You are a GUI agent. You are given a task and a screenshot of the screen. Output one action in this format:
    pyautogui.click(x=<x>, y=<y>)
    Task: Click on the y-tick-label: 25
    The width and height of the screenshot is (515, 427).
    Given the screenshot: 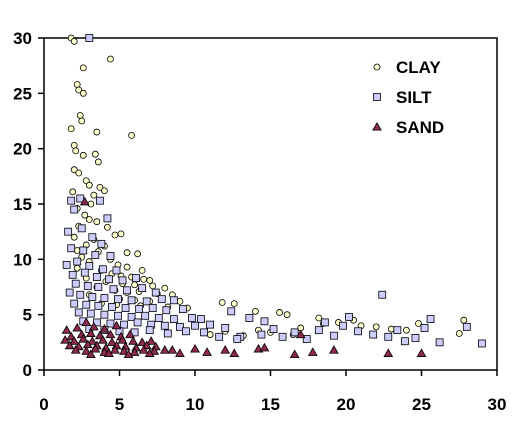 What is the action you would take?
    pyautogui.click(x=22, y=93)
    